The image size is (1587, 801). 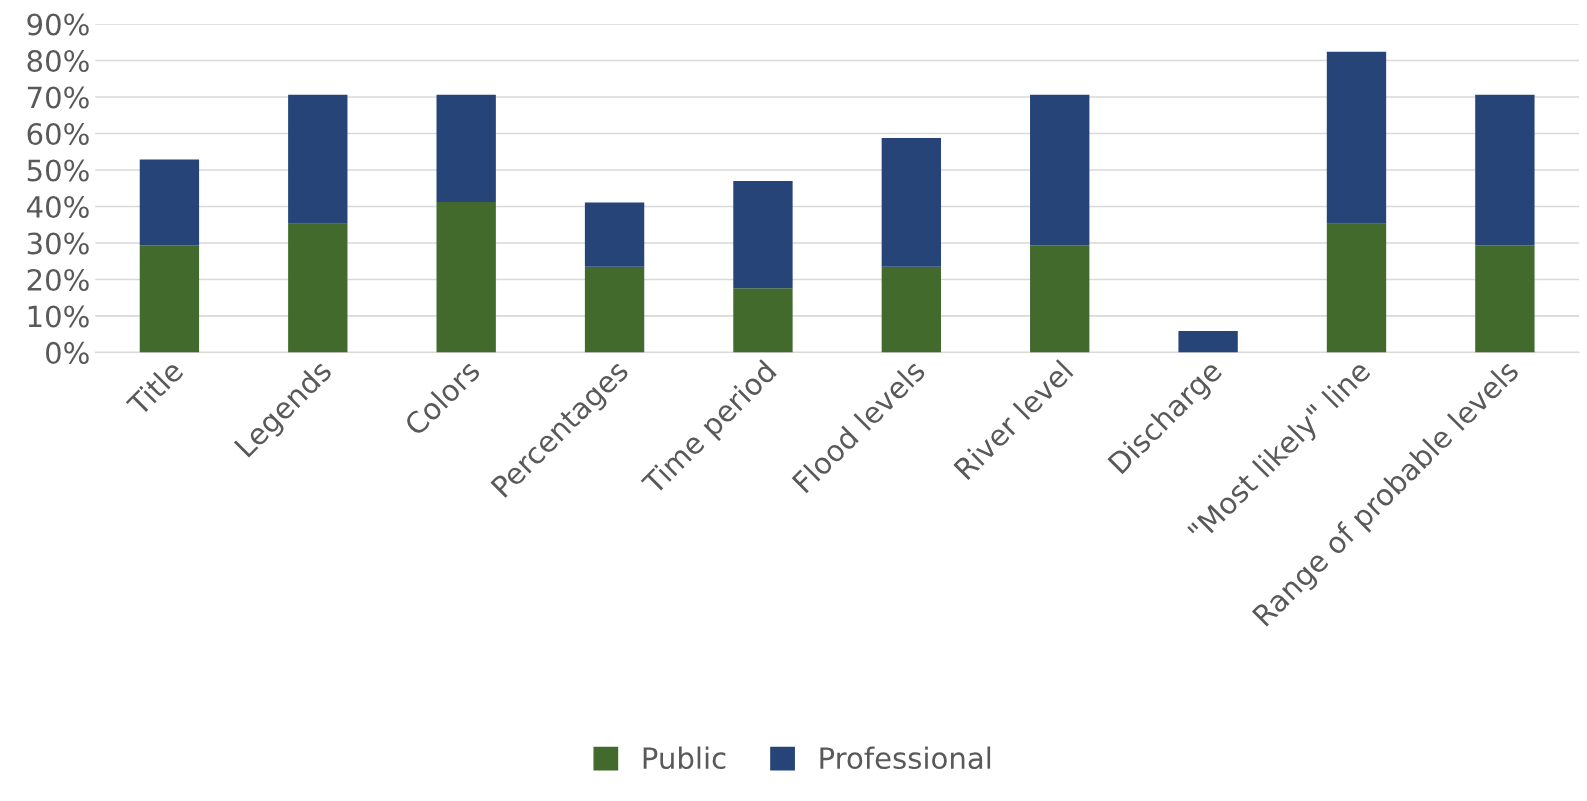 What do you see at coordinates (58, 97) in the screenshot?
I see `y-tick-label: 70%` at bounding box center [58, 97].